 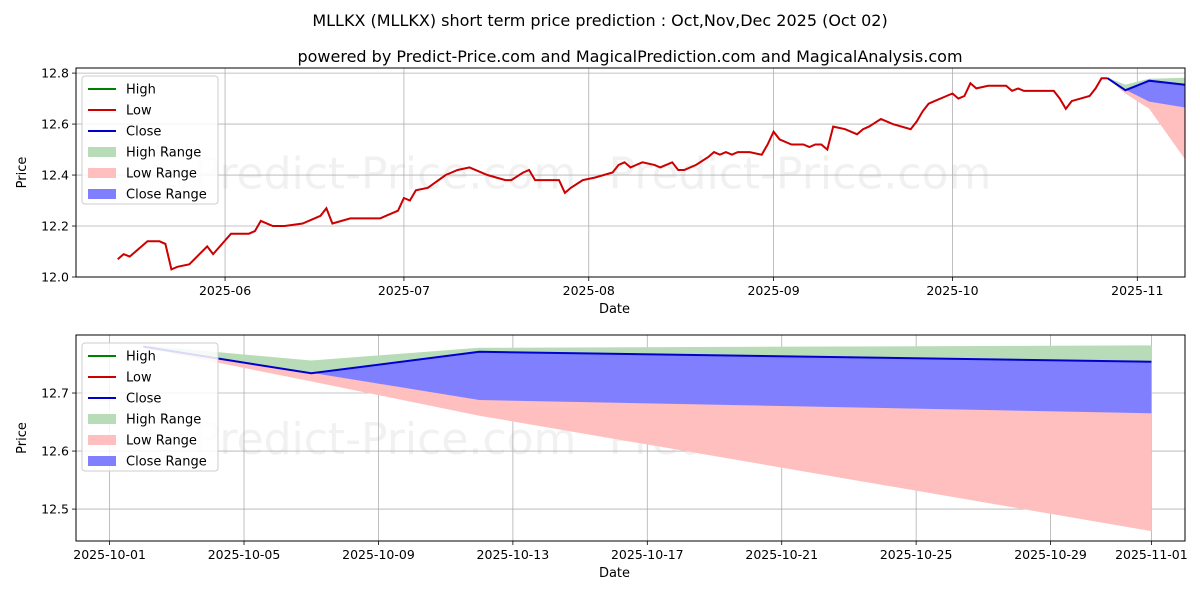 What do you see at coordinates (55, 175) in the screenshot?
I see `y-tick-label: 12.4` at bounding box center [55, 175].